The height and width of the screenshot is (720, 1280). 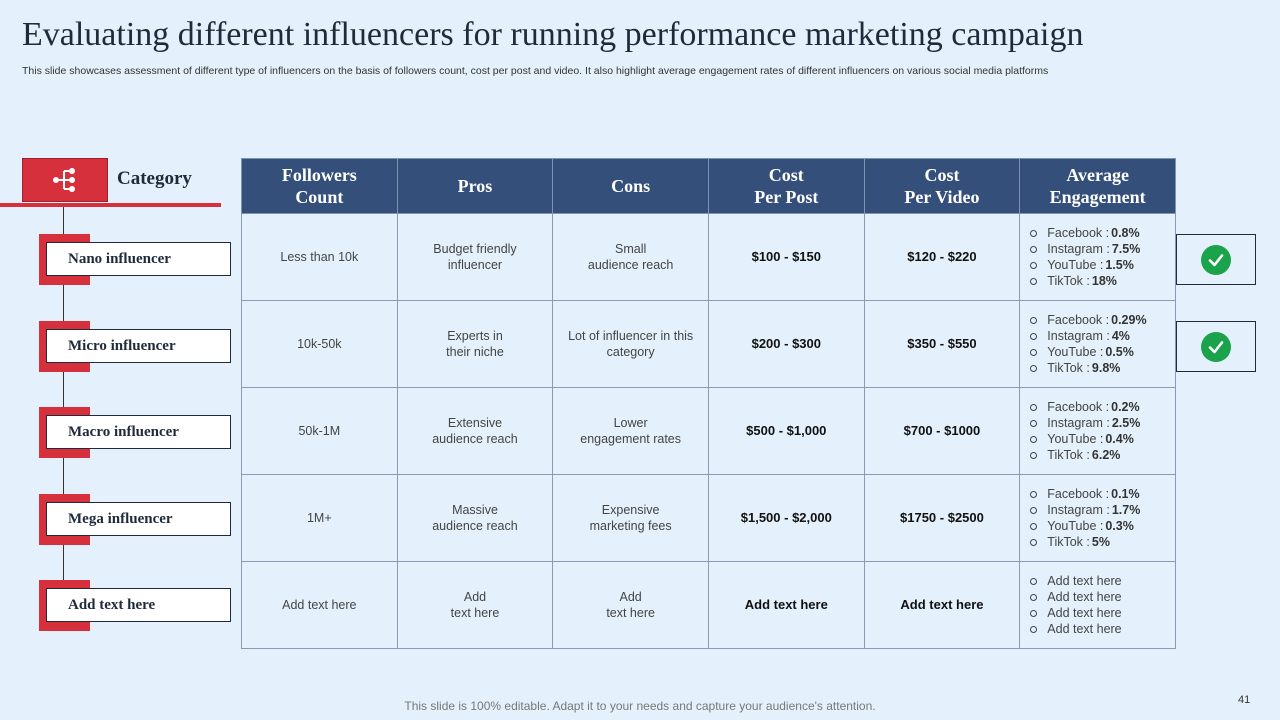 I want to click on category-icon-box, so click(x=65, y=180).